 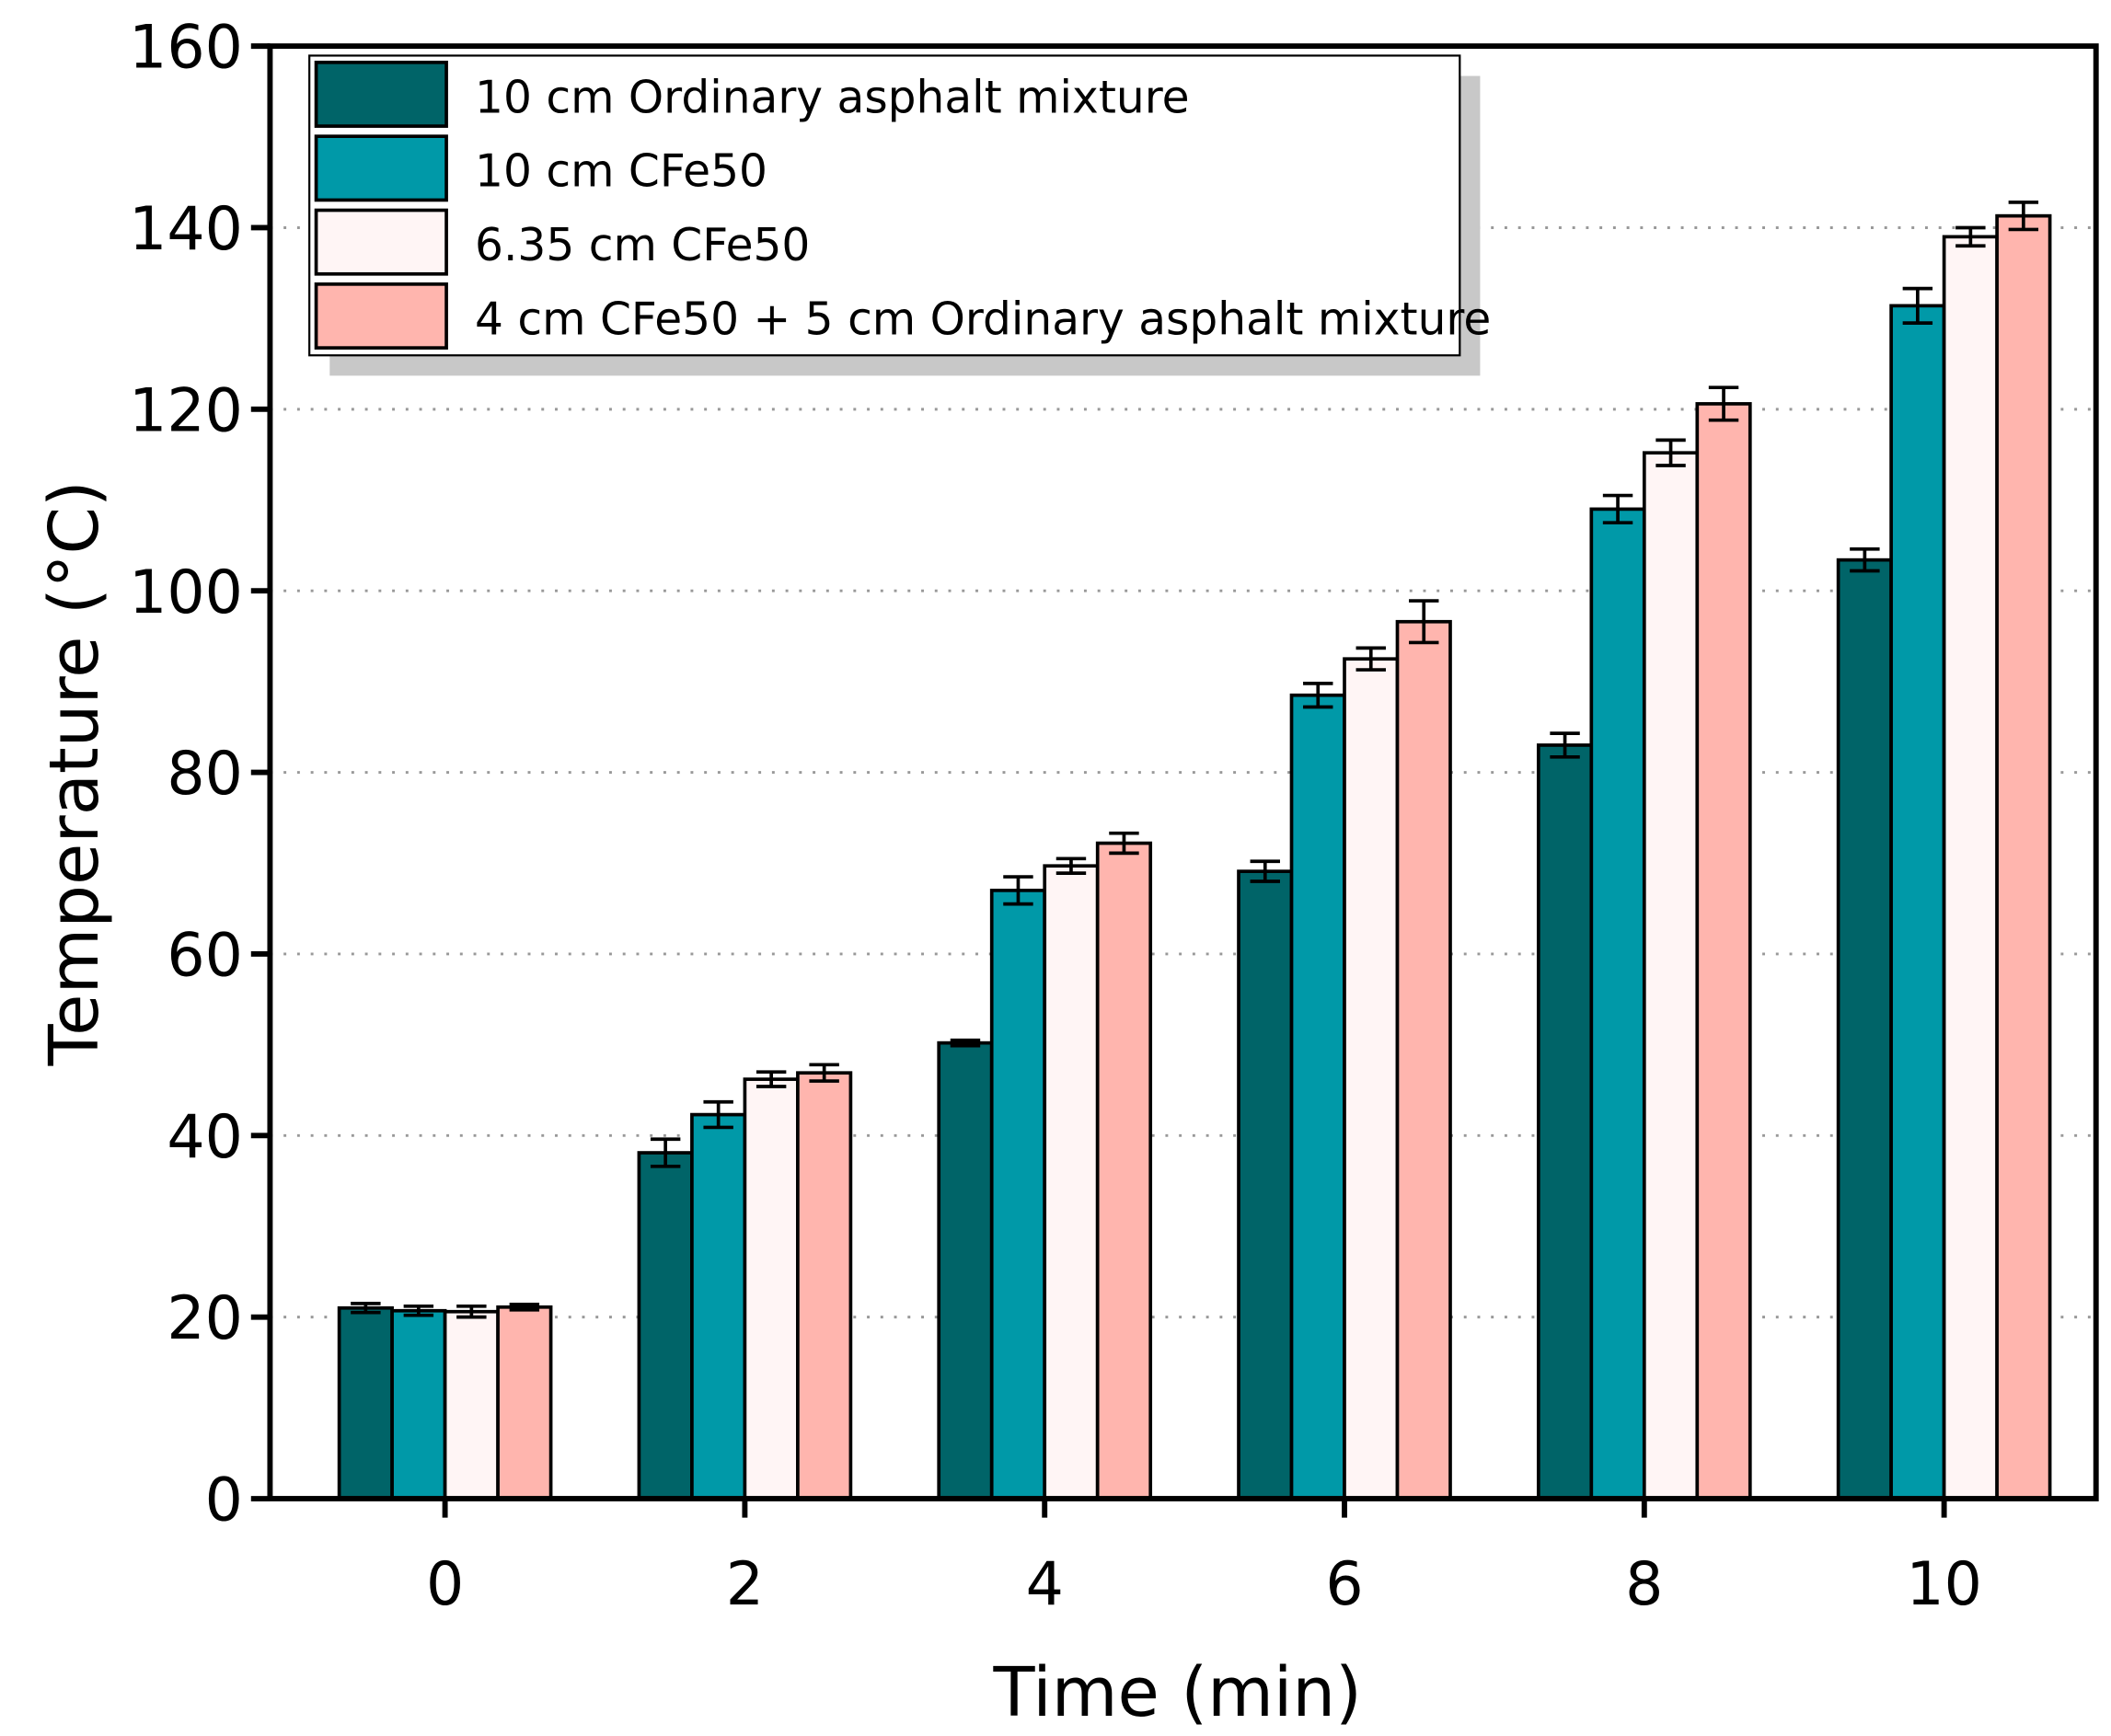 I want to click on y-axis-label: Temperature (°C), so click(x=75, y=773).